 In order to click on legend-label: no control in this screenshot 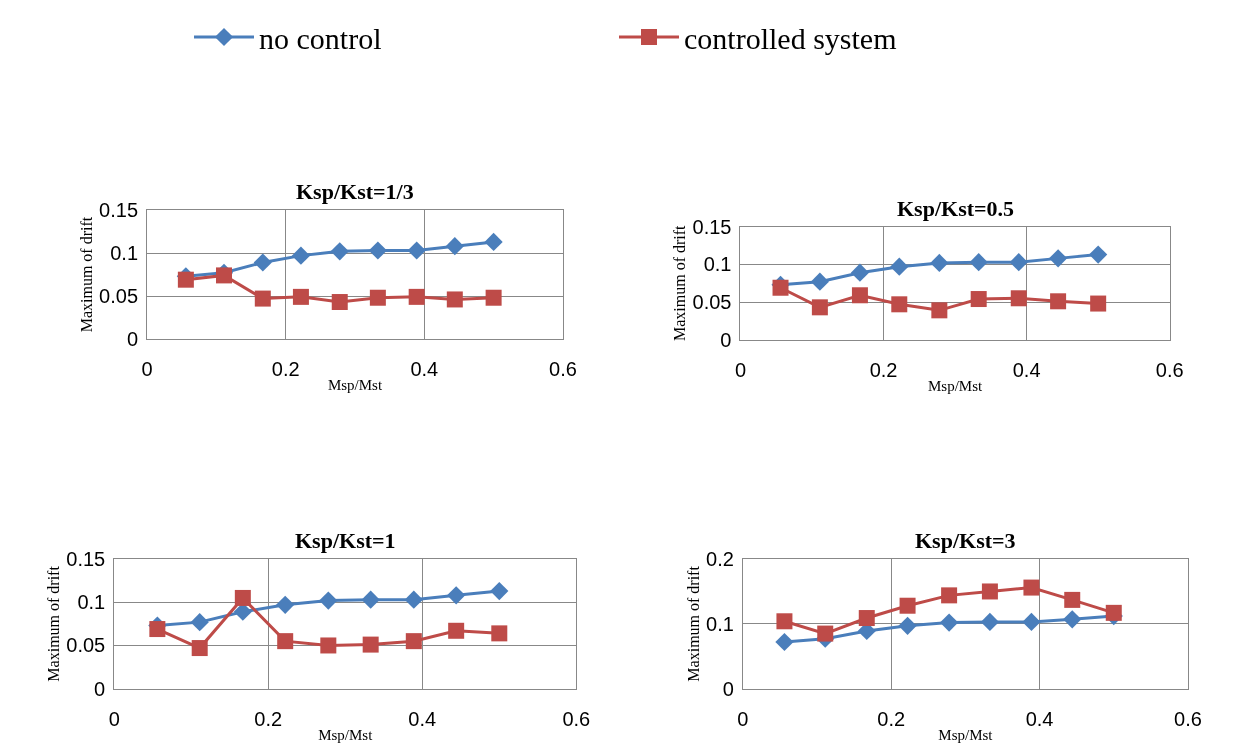, I will do `click(320, 38)`.